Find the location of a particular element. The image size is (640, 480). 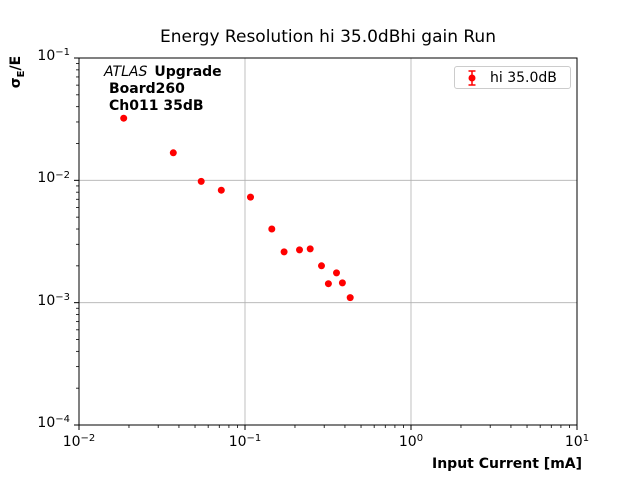

x-axis-label: Input Current [mA] is located at coordinates (507, 464).